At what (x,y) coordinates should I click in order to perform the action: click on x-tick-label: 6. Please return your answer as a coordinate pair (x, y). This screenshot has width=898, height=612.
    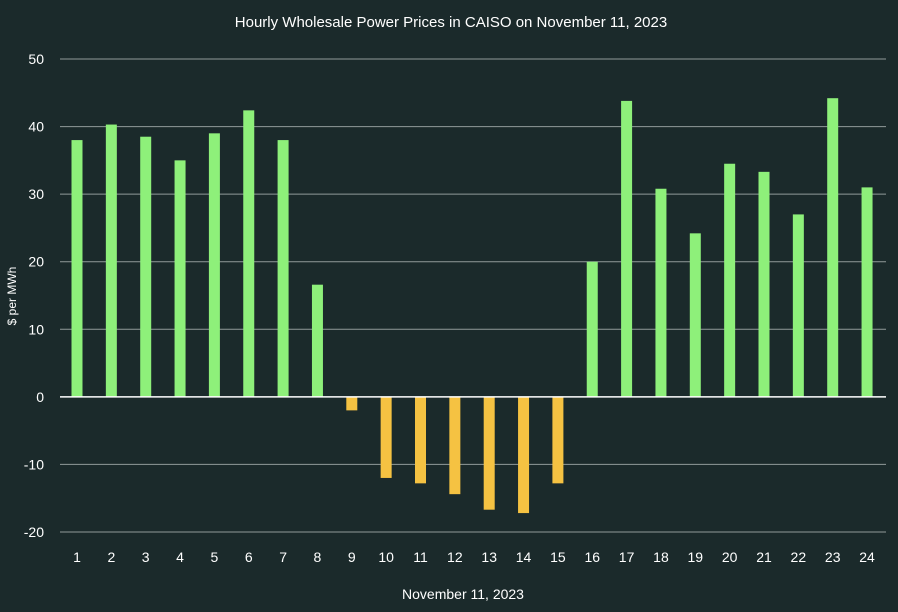
    Looking at the image, I should click on (249, 557).